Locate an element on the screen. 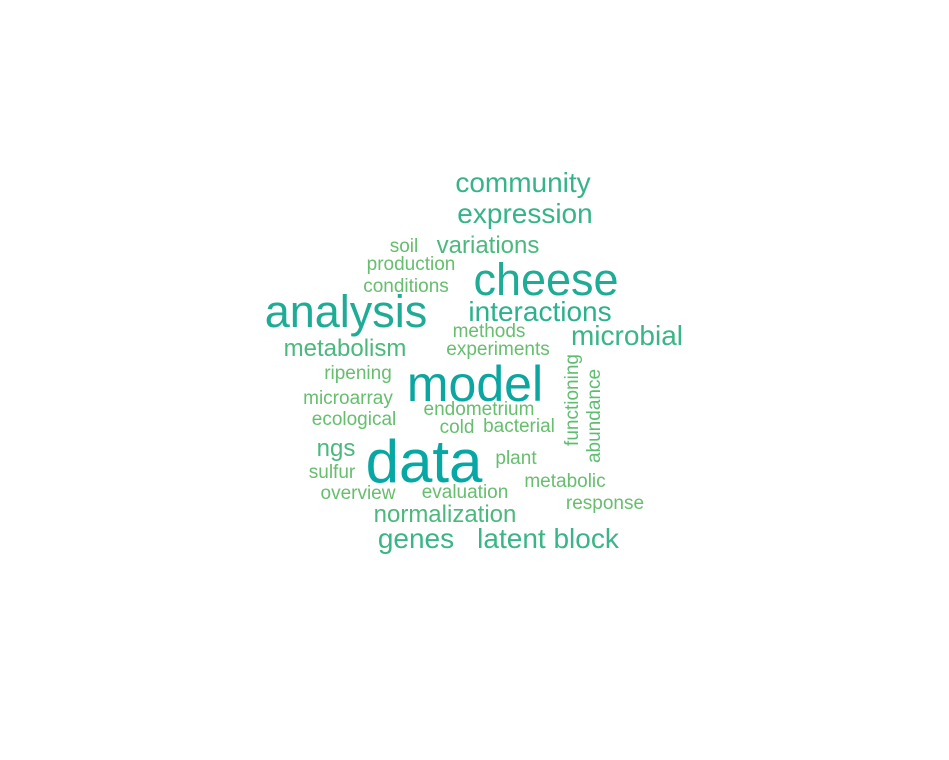 This screenshot has height=760, width=949. cloud-word-ngs: ngs is located at coordinates (336, 448).